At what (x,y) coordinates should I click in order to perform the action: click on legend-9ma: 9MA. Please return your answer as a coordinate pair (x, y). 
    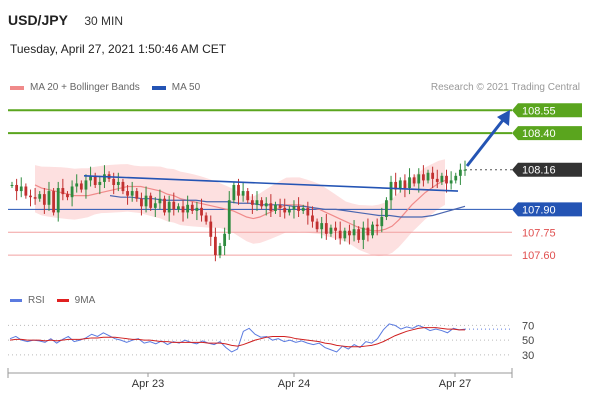
    Looking at the image, I should click on (75, 300).